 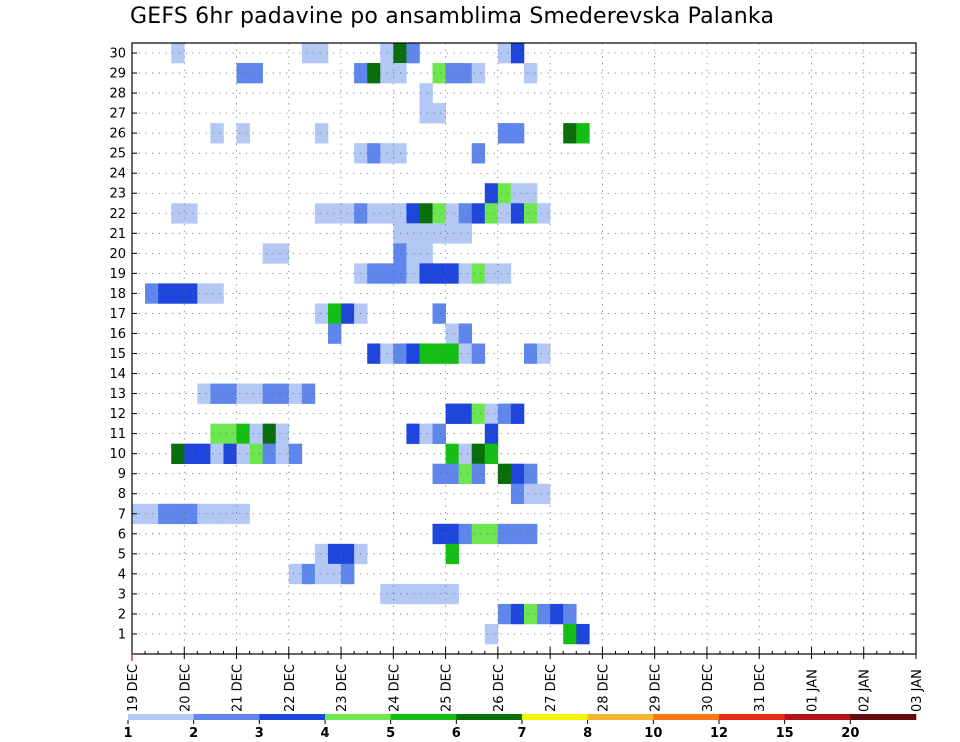 I want to click on x-tick-label: 27 DEC, so click(x=551, y=688).